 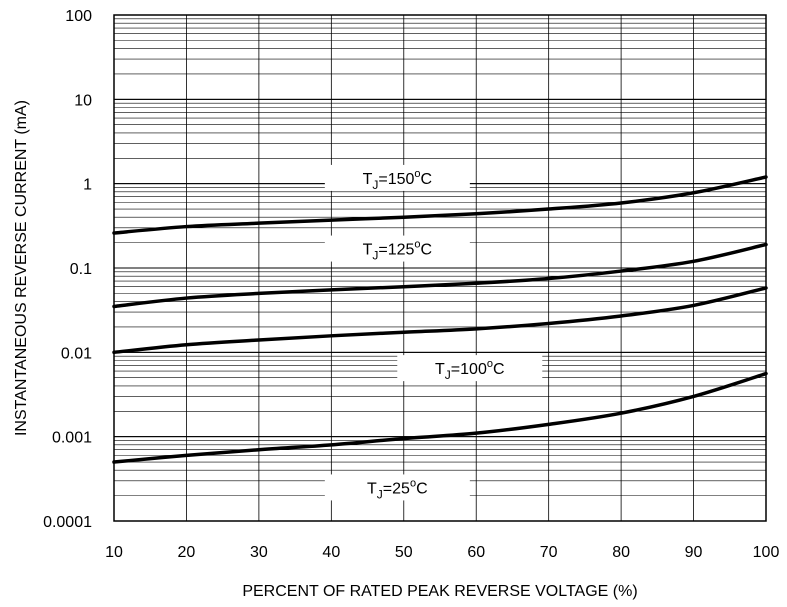 I want to click on series-label-0: TJ=150oC, so click(x=397, y=178).